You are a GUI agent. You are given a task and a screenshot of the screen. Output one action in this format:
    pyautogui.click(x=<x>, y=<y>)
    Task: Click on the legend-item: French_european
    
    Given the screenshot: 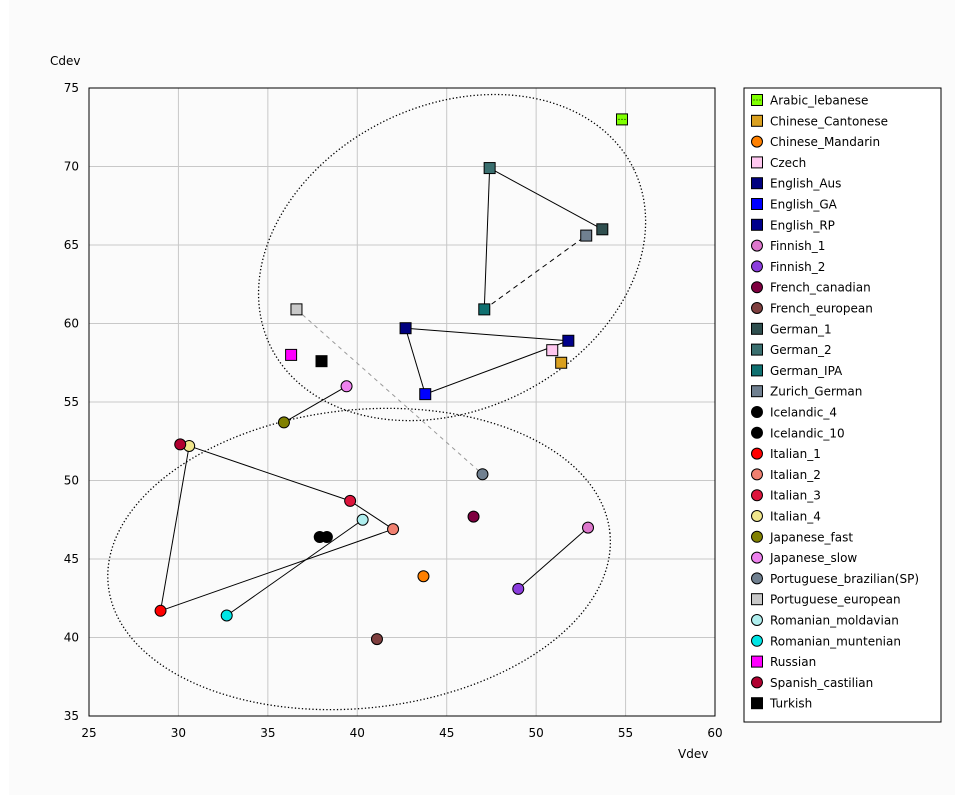 What is the action you would take?
    pyautogui.click(x=812, y=309)
    